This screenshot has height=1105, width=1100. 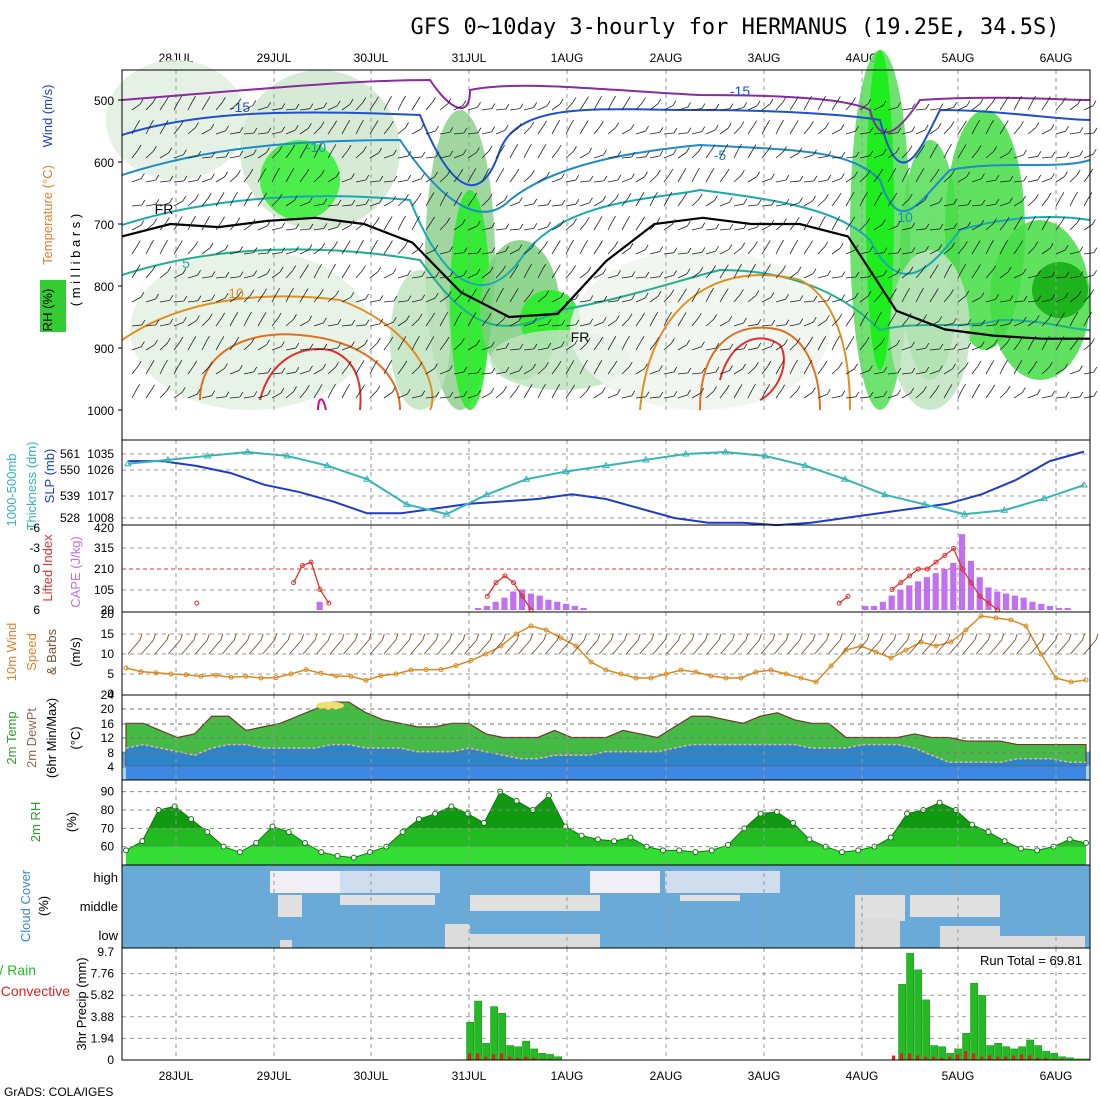 What do you see at coordinates (909, 597) in the screenshot?
I see `cape-bar` at bounding box center [909, 597].